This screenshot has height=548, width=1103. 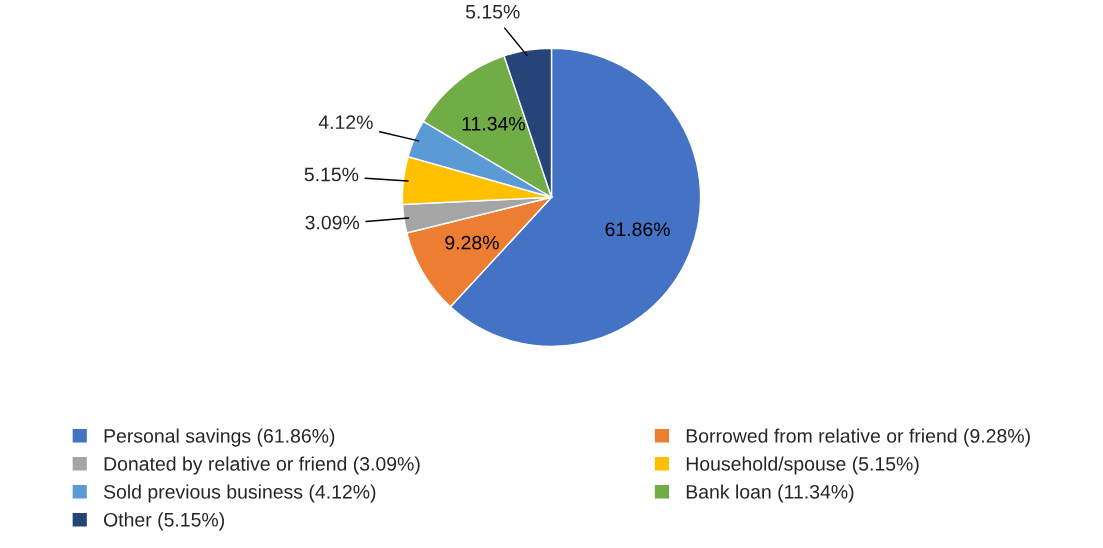 What do you see at coordinates (472, 242) in the screenshot?
I see `data-label: 9.28%` at bounding box center [472, 242].